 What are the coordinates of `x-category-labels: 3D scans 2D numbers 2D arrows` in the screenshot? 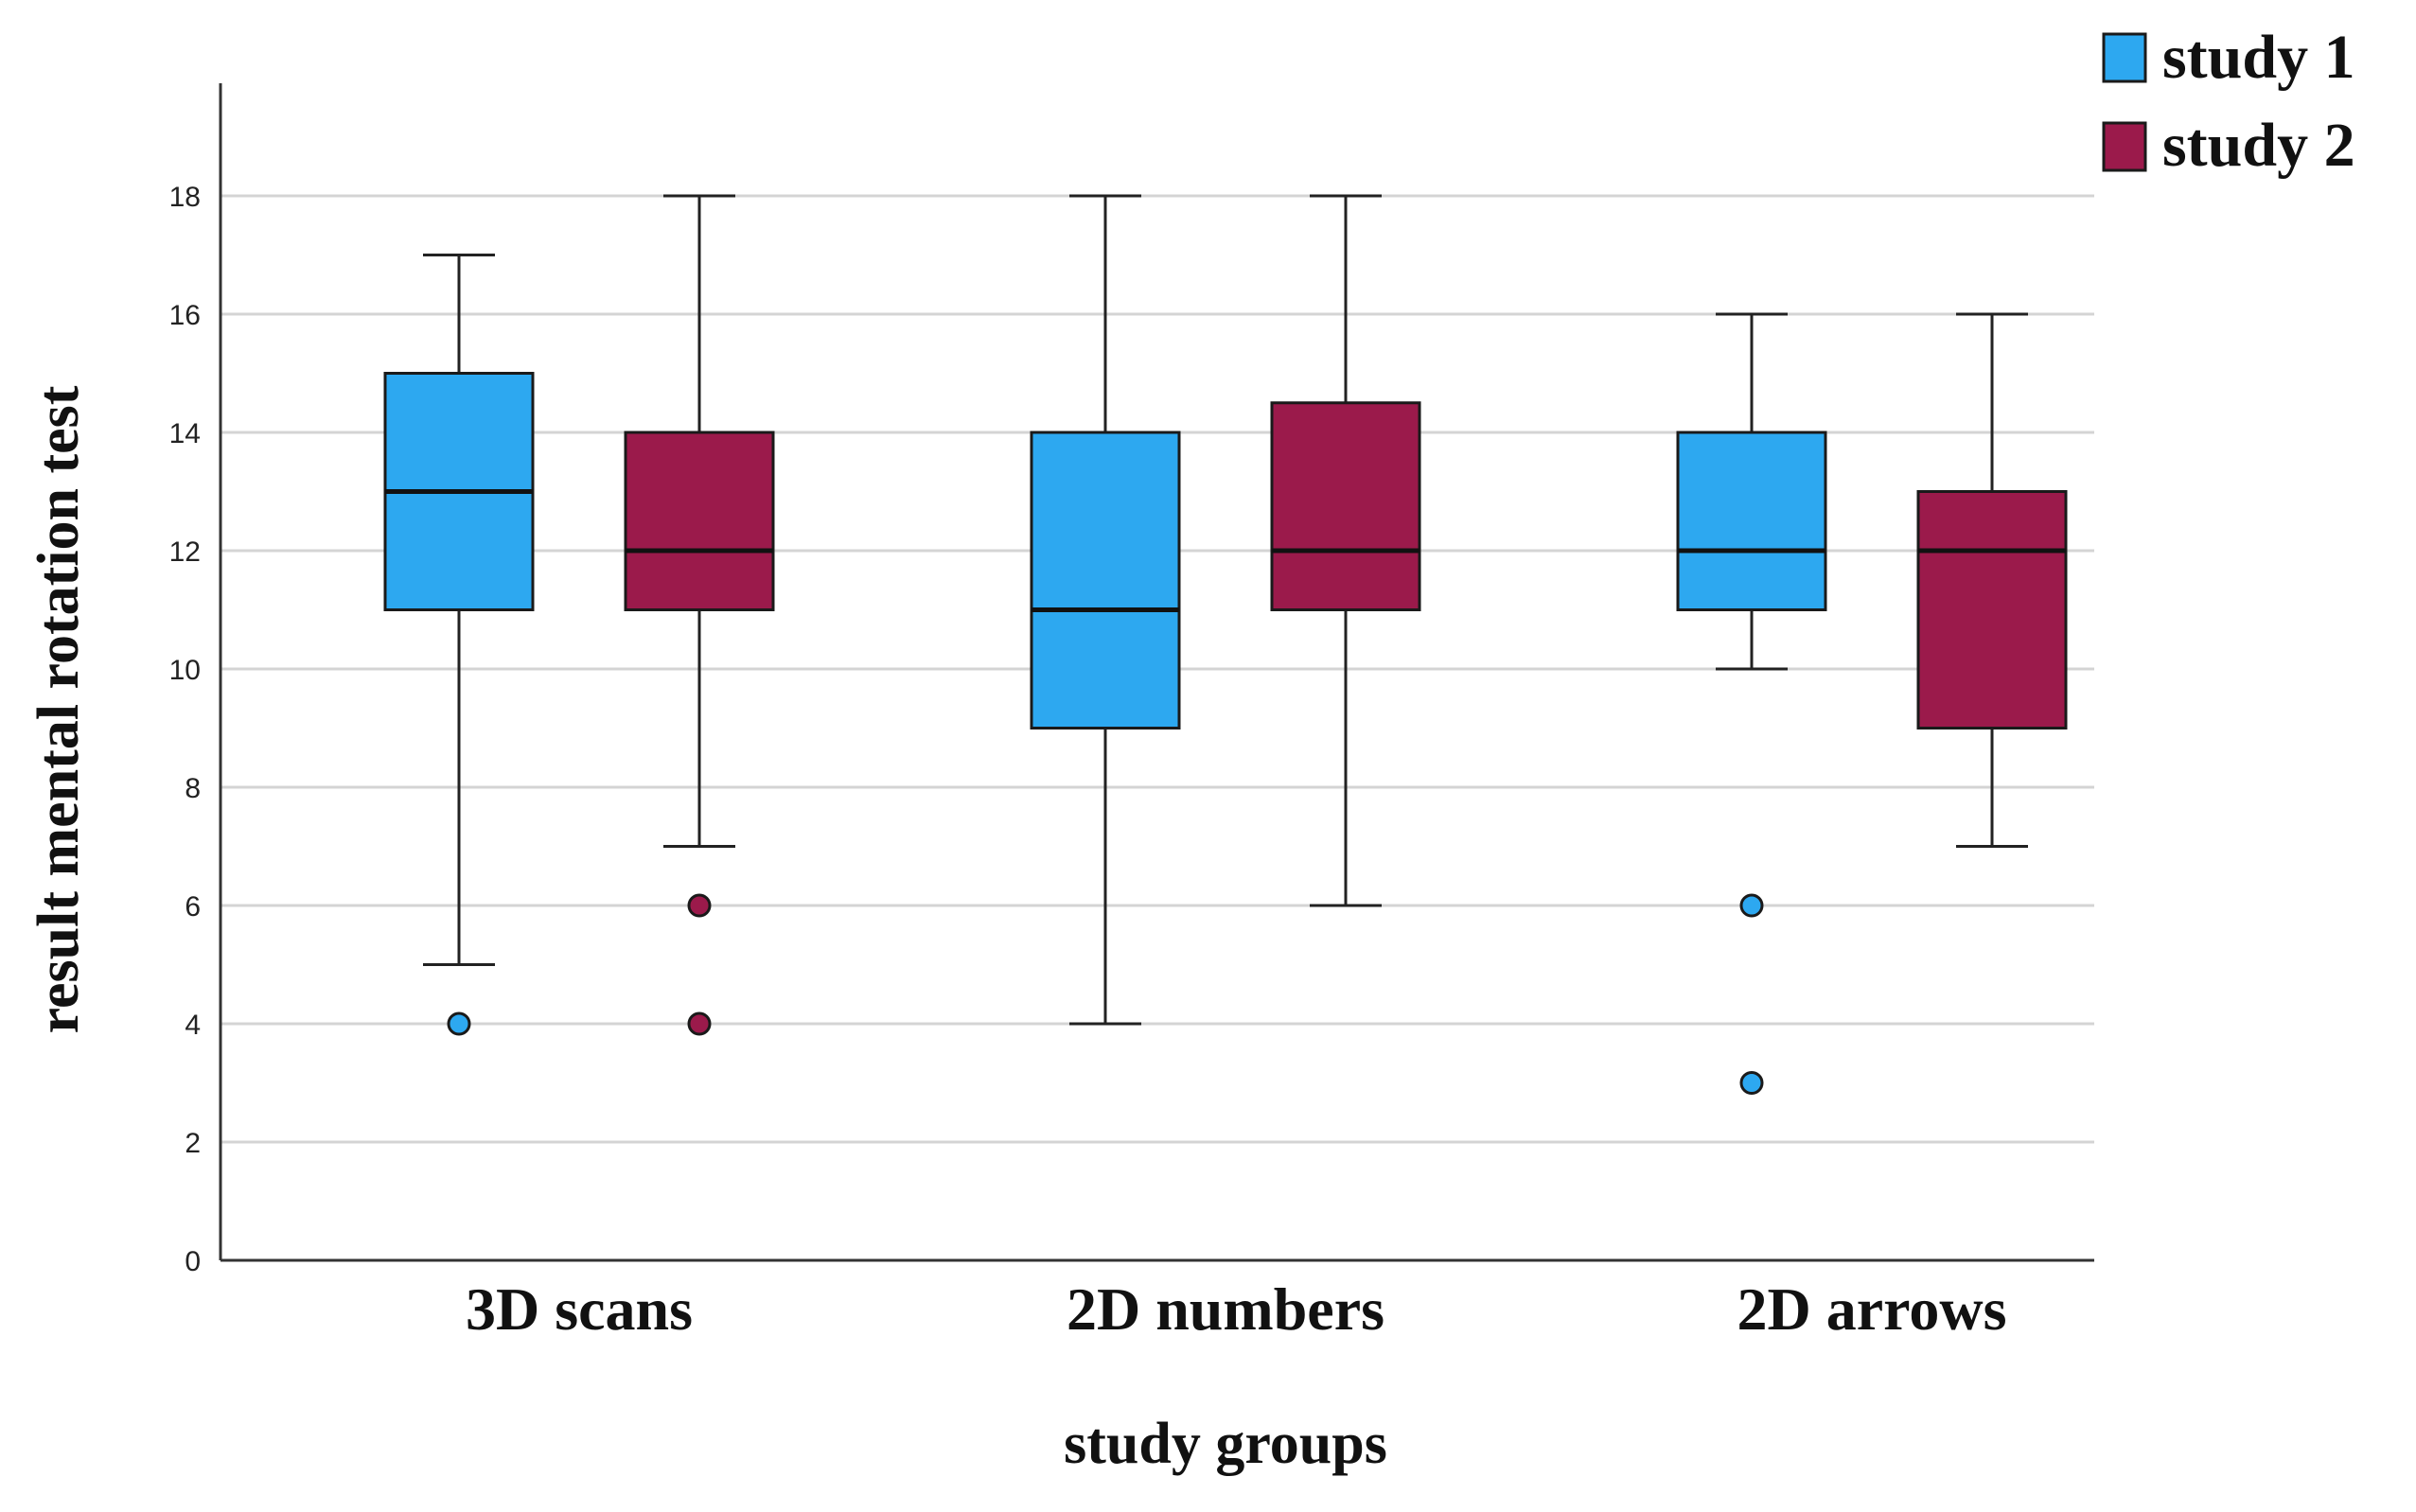 It's located at (1236, 1309).